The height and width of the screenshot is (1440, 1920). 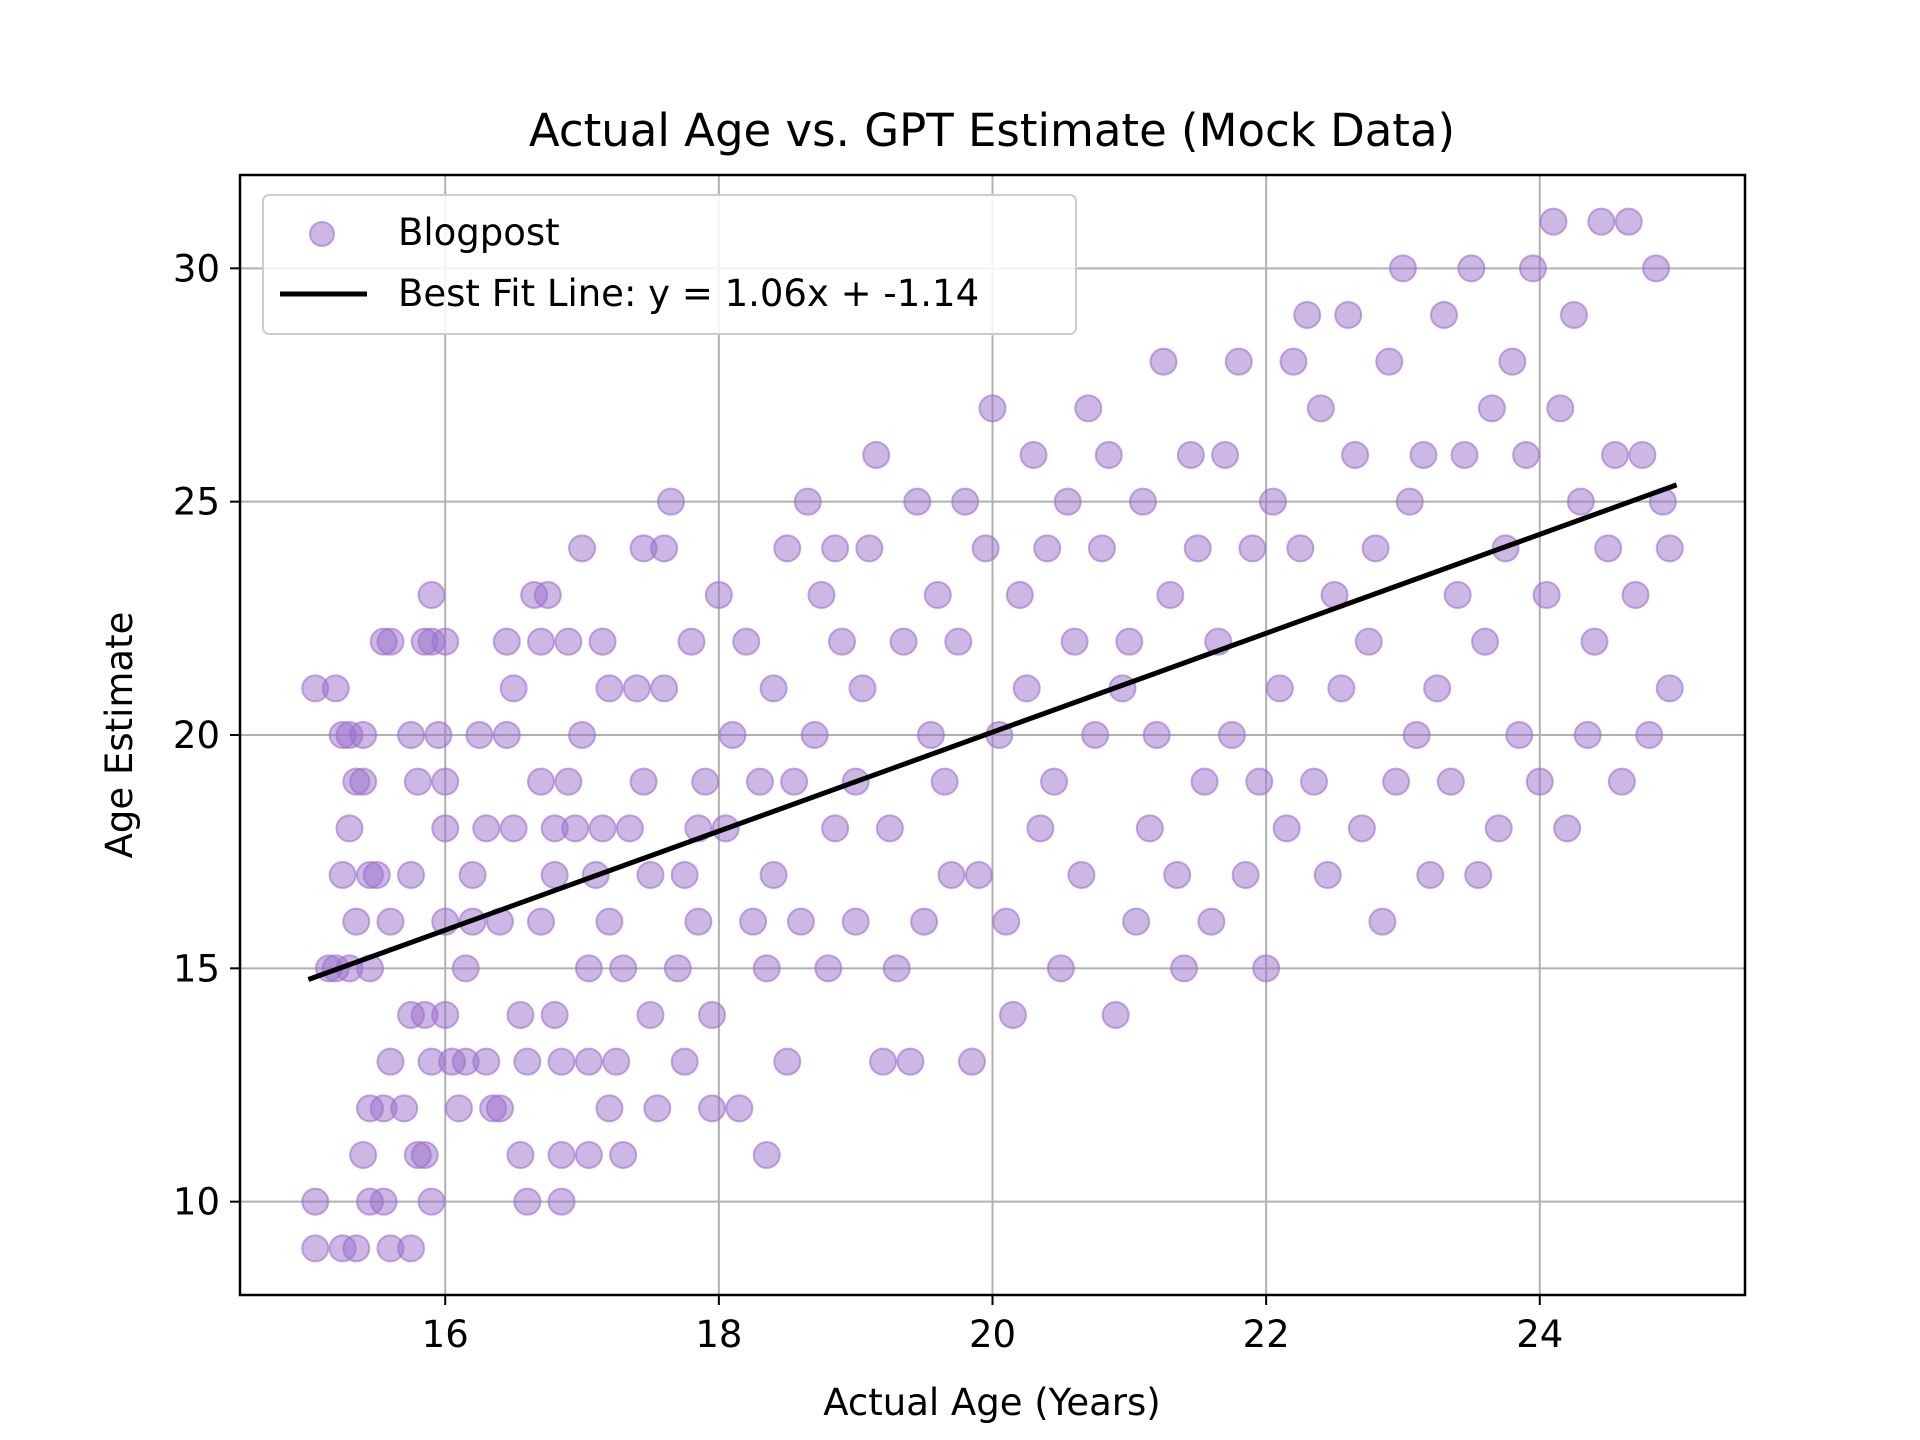 I want to click on x-axis-label: Actual Age (Years), so click(x=991, y=1402).